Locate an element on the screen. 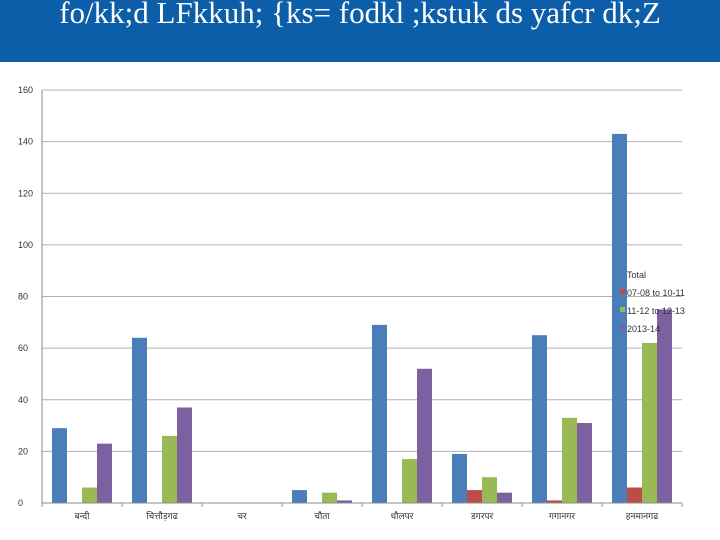  x-tick-label: चित्तौड़गढ is located at coordinates (162, 516).